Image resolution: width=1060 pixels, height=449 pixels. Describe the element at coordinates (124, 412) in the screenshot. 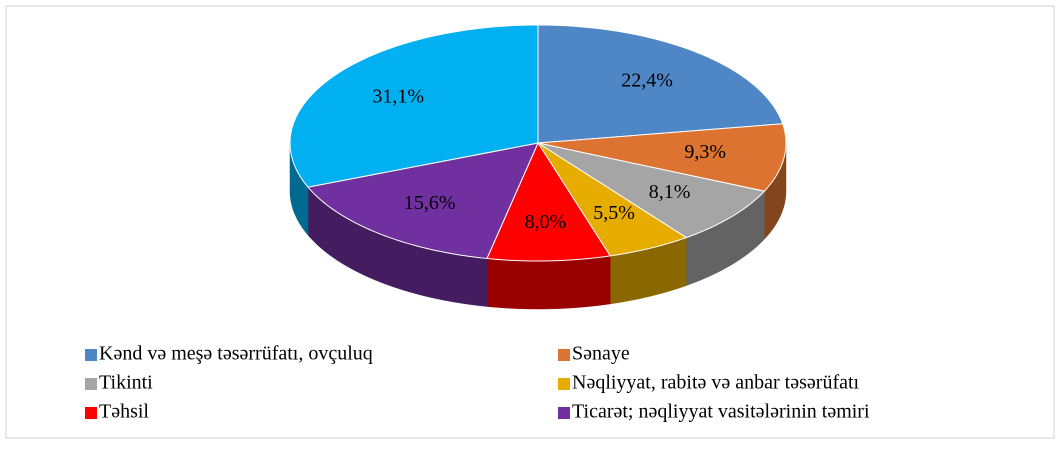

I see `legend-label: Təhsil` at that location.